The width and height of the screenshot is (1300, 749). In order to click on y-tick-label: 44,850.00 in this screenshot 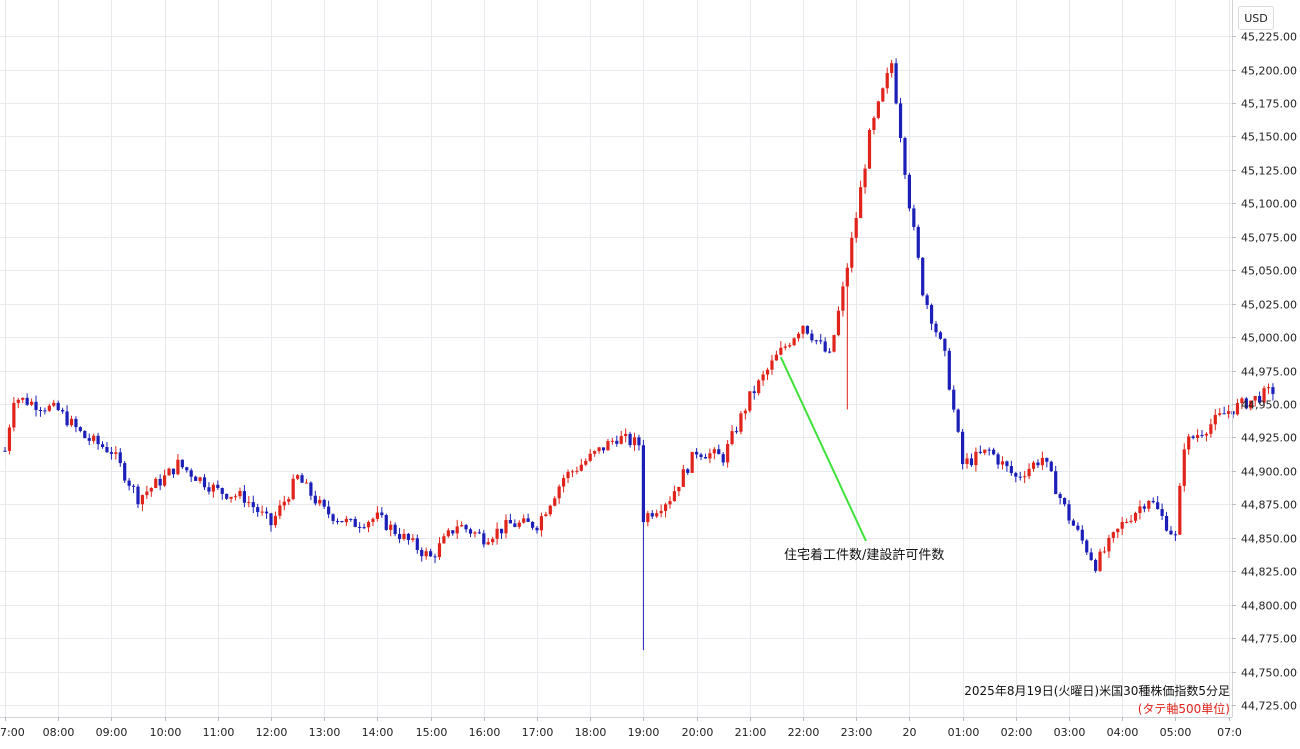, I will do `click(1269, 539)`.